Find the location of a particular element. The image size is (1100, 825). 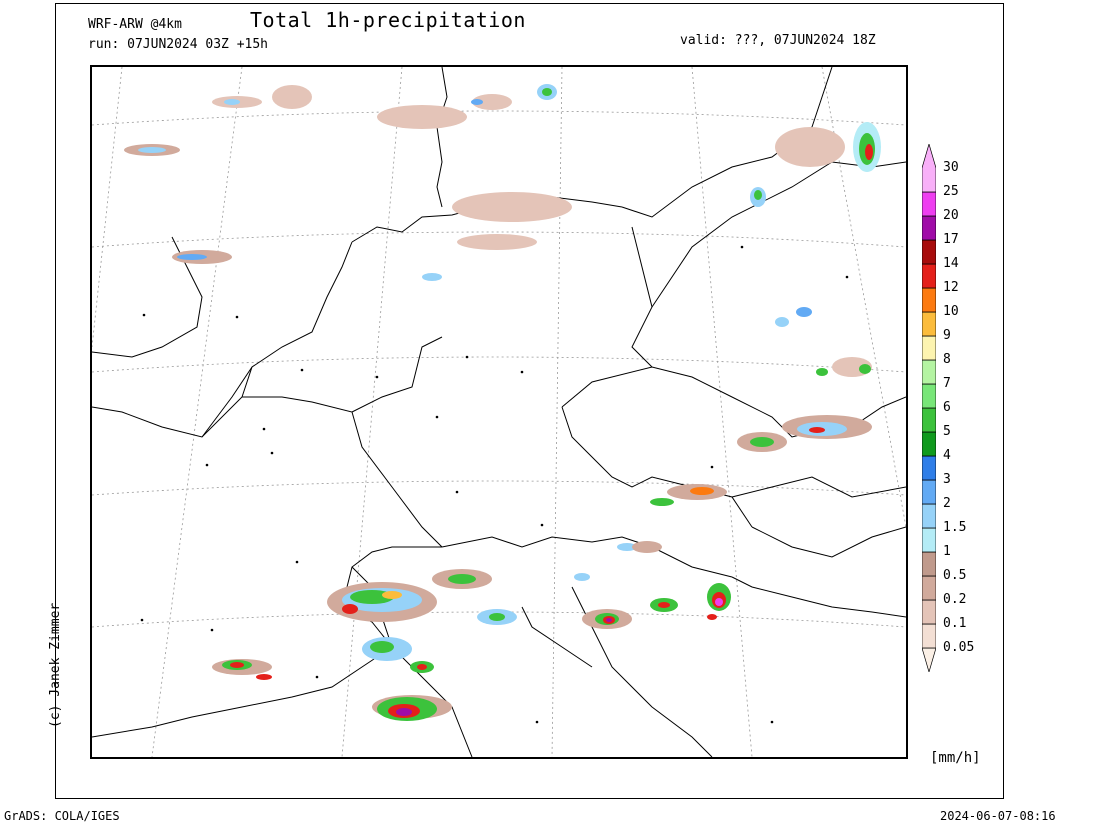

colorbar-label: 0.1 is located at coordinates (955, 623).